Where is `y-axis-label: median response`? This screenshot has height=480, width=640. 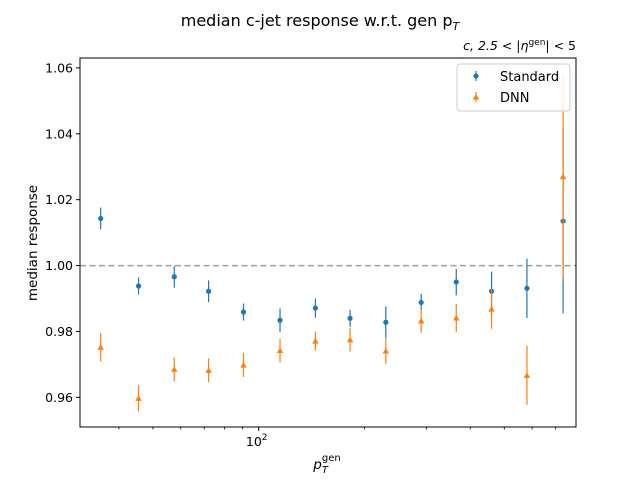
y-axis-label: median response is located at coordinates (33, 243).